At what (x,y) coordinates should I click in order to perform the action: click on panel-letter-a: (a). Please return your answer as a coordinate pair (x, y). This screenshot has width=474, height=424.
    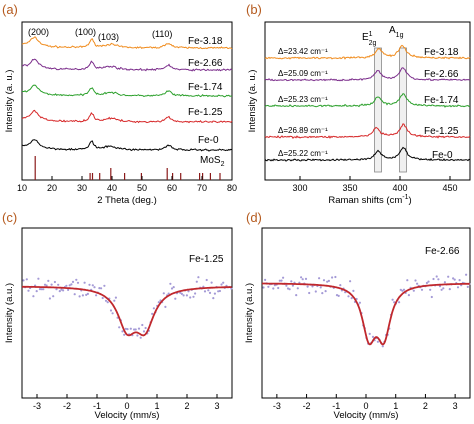
    Looking at the image, I should click on (10, 9).